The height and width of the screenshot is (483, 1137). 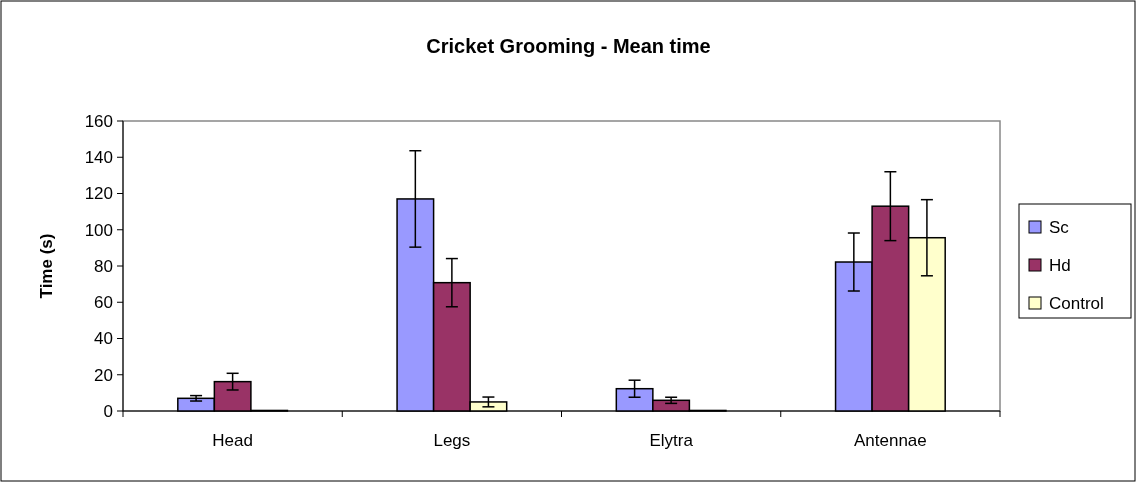 I want to click on y-tick-label: 140, so click(x=98, y=158).